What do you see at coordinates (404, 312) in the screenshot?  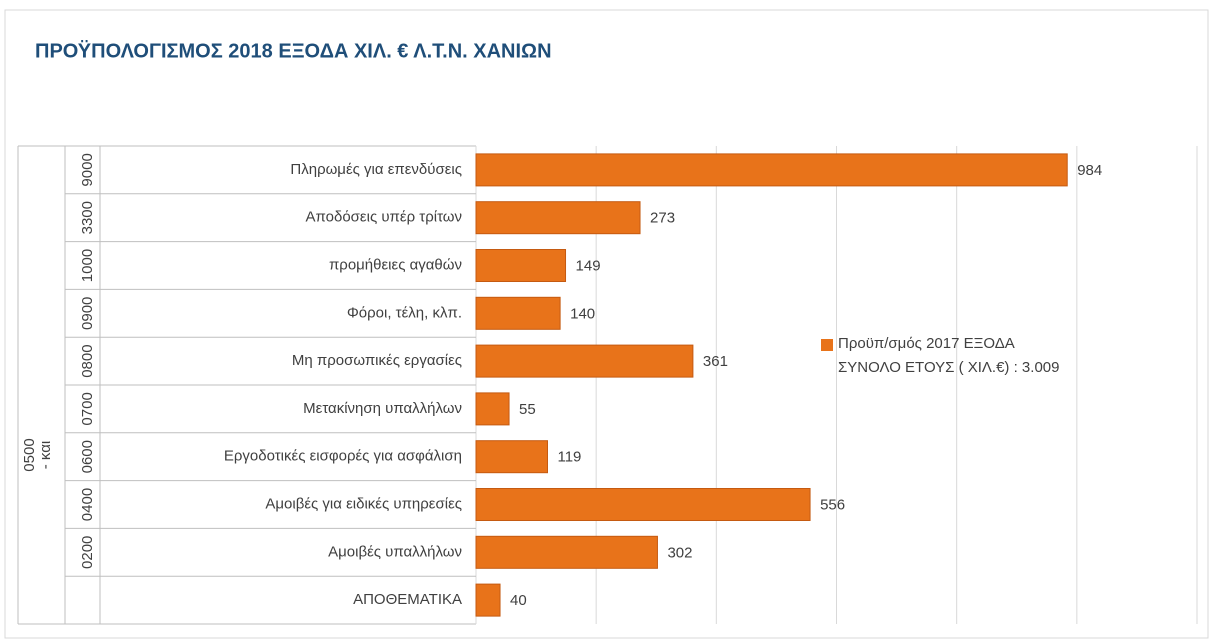 I see `category-label: Φόροι, τέλη, κλπ.` at bounding box center [404, 312].